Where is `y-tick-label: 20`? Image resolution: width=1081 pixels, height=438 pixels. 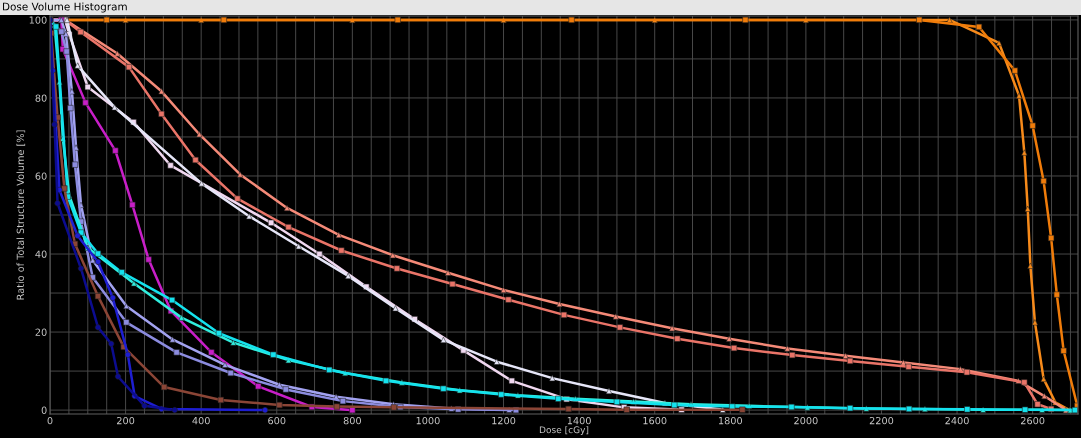
y-tick-label: 20 is located at coordinates (41, 332).